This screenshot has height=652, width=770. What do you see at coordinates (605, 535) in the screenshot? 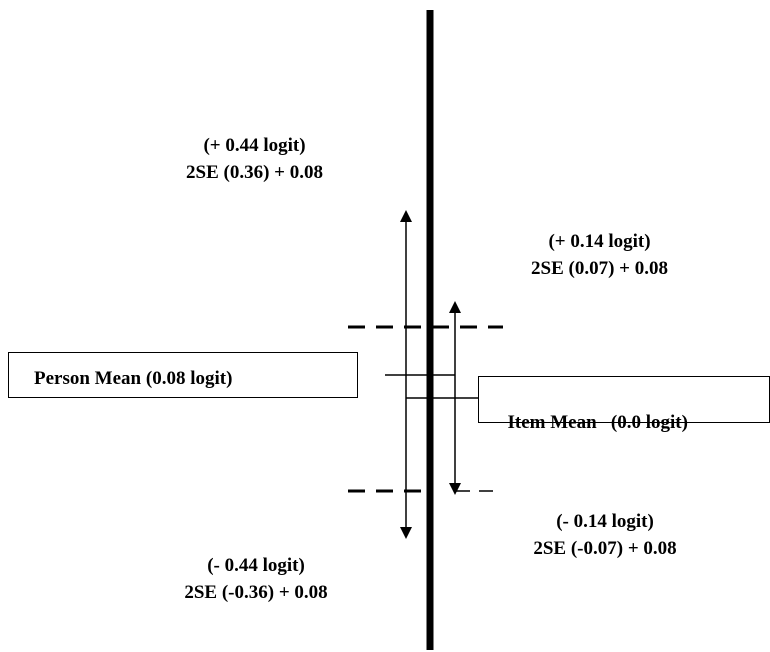
I see `item-lower-limit-label: (- 0.14 logit) 2SE (-0.07) + 0.08` at bounding box center [605, 535].